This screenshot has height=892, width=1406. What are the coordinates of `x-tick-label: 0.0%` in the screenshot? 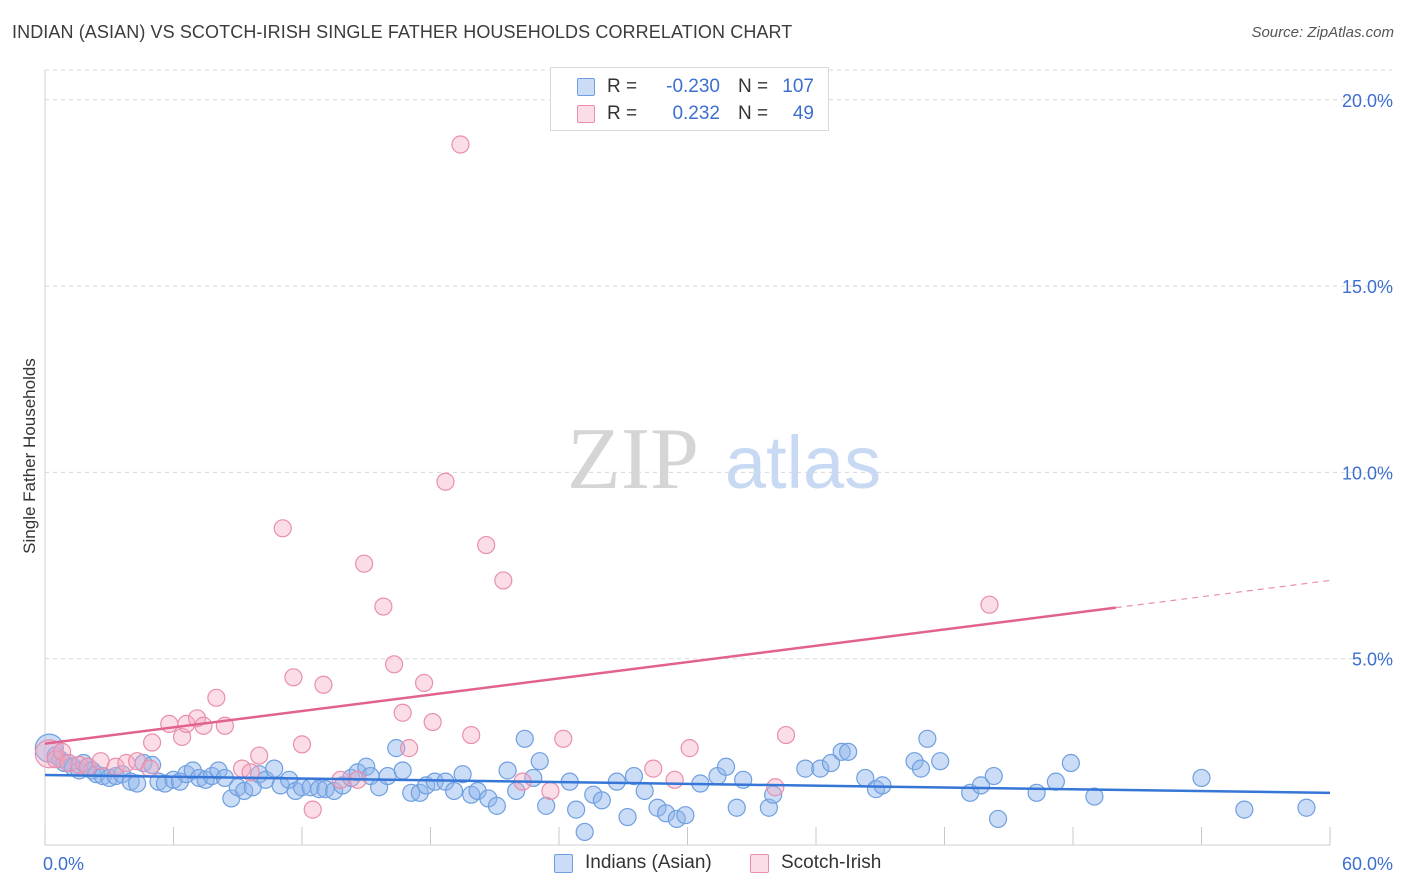 It's located at (63, 864).